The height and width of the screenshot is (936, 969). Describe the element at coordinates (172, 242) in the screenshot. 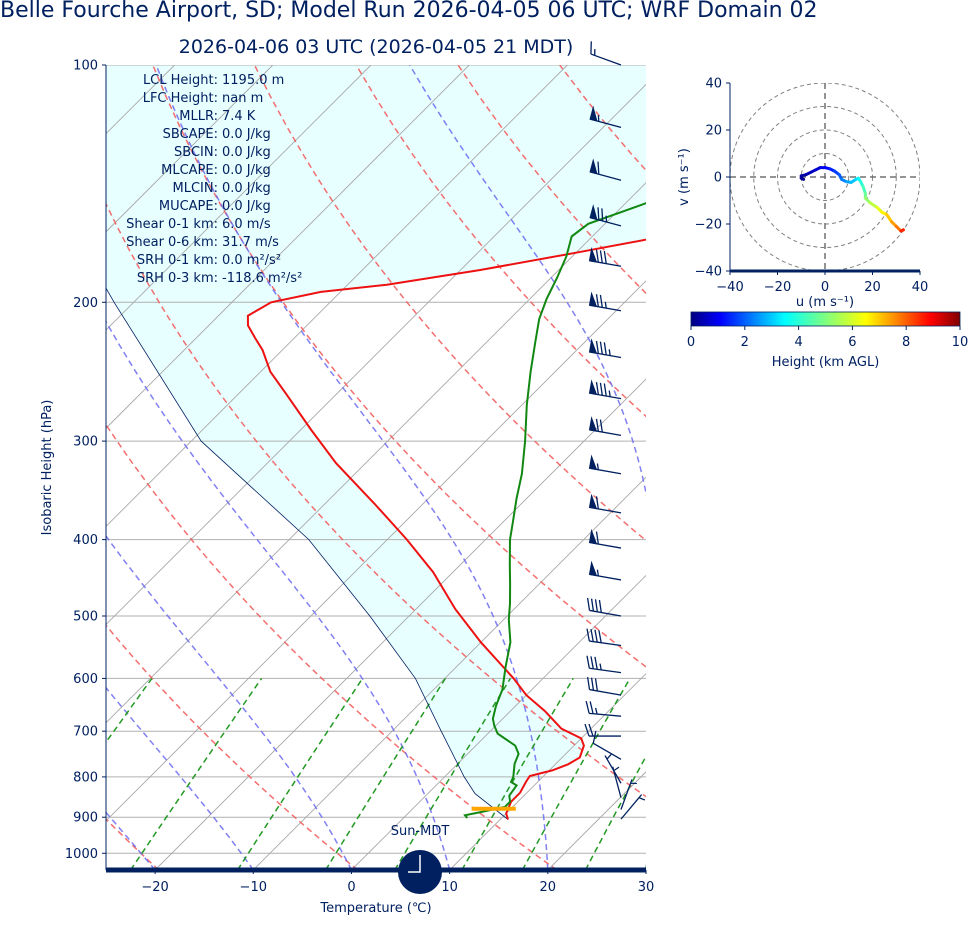

I see `stat-label: Shear 0-6 km:` at that location.